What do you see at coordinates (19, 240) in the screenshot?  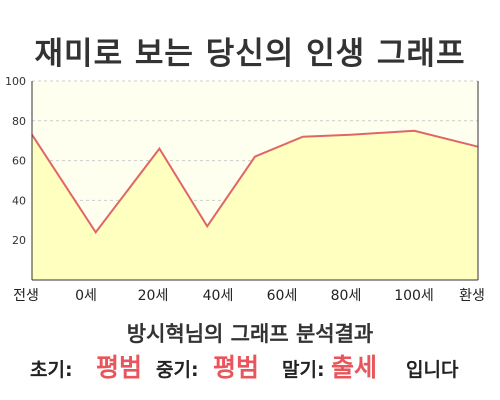 I see `y-tick-label: 20` at bounding box center [19, 240].